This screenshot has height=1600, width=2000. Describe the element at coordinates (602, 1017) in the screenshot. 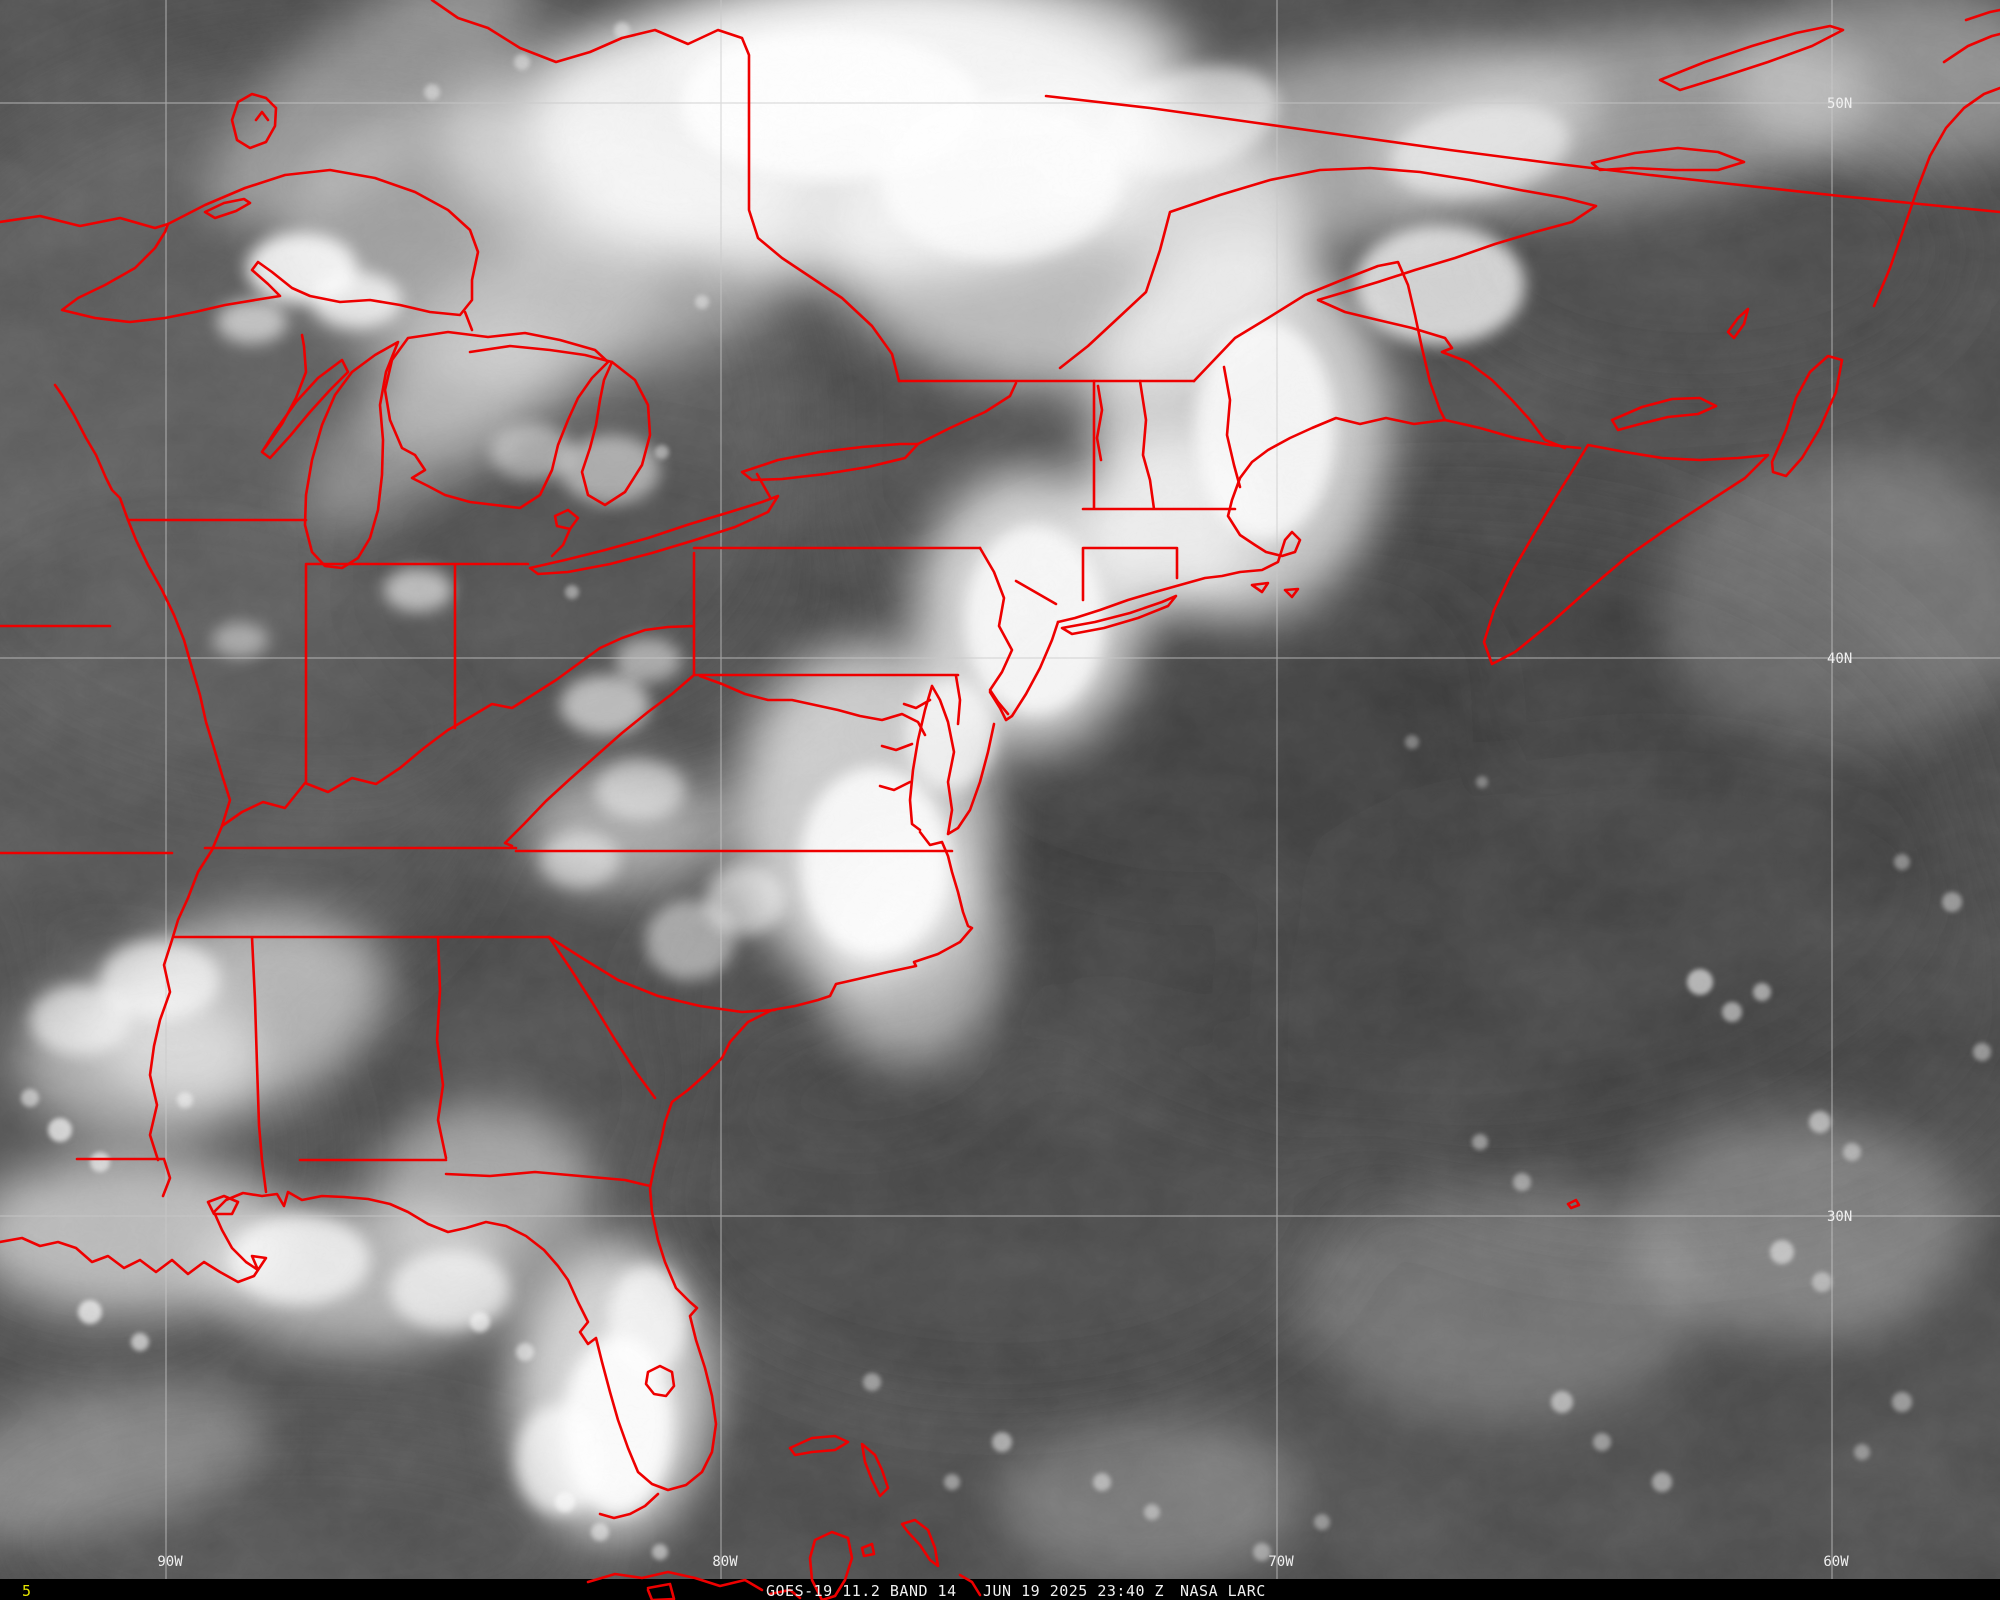

I see `border-ga-sc` at that location.